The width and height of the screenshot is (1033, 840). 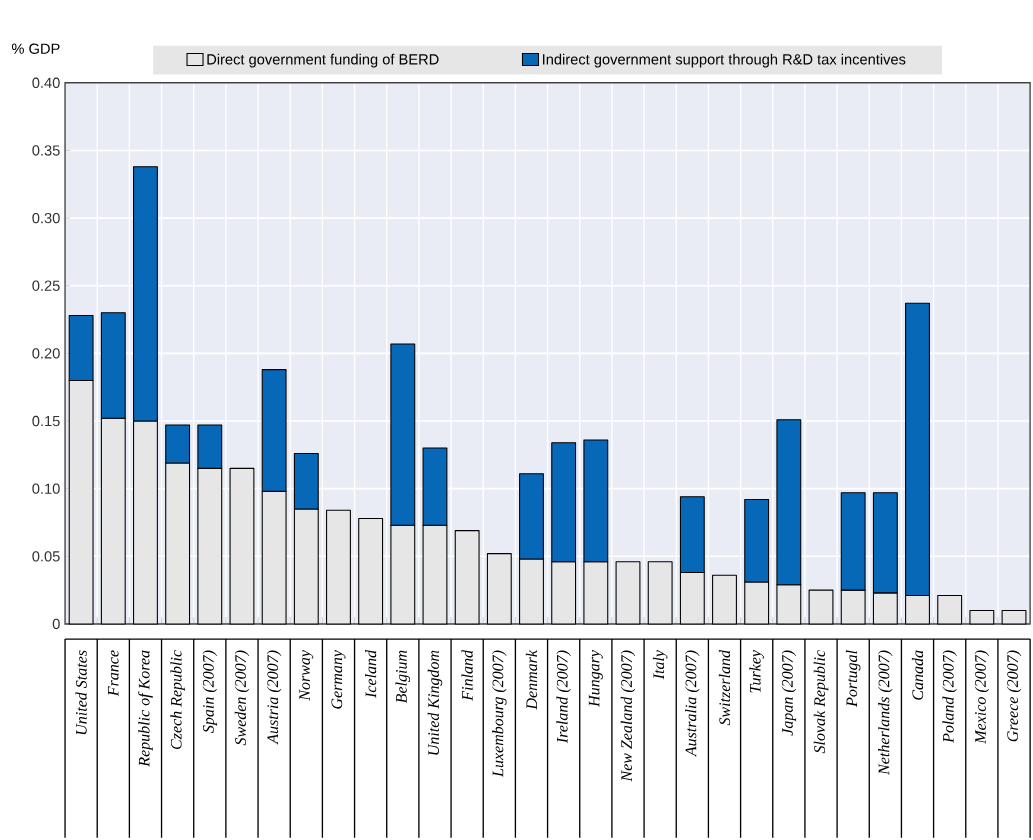 I want to click on legend-label: Indirect government support through R&D tax incentives, so click(x=724, y=60).